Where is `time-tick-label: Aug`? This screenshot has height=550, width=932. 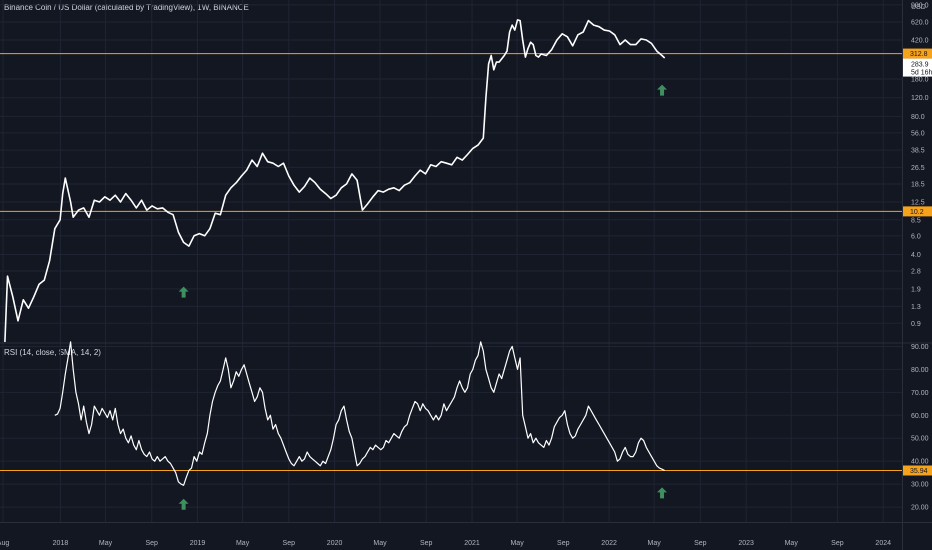
time-tick-label: Aug is located at coordinates (4, 543).